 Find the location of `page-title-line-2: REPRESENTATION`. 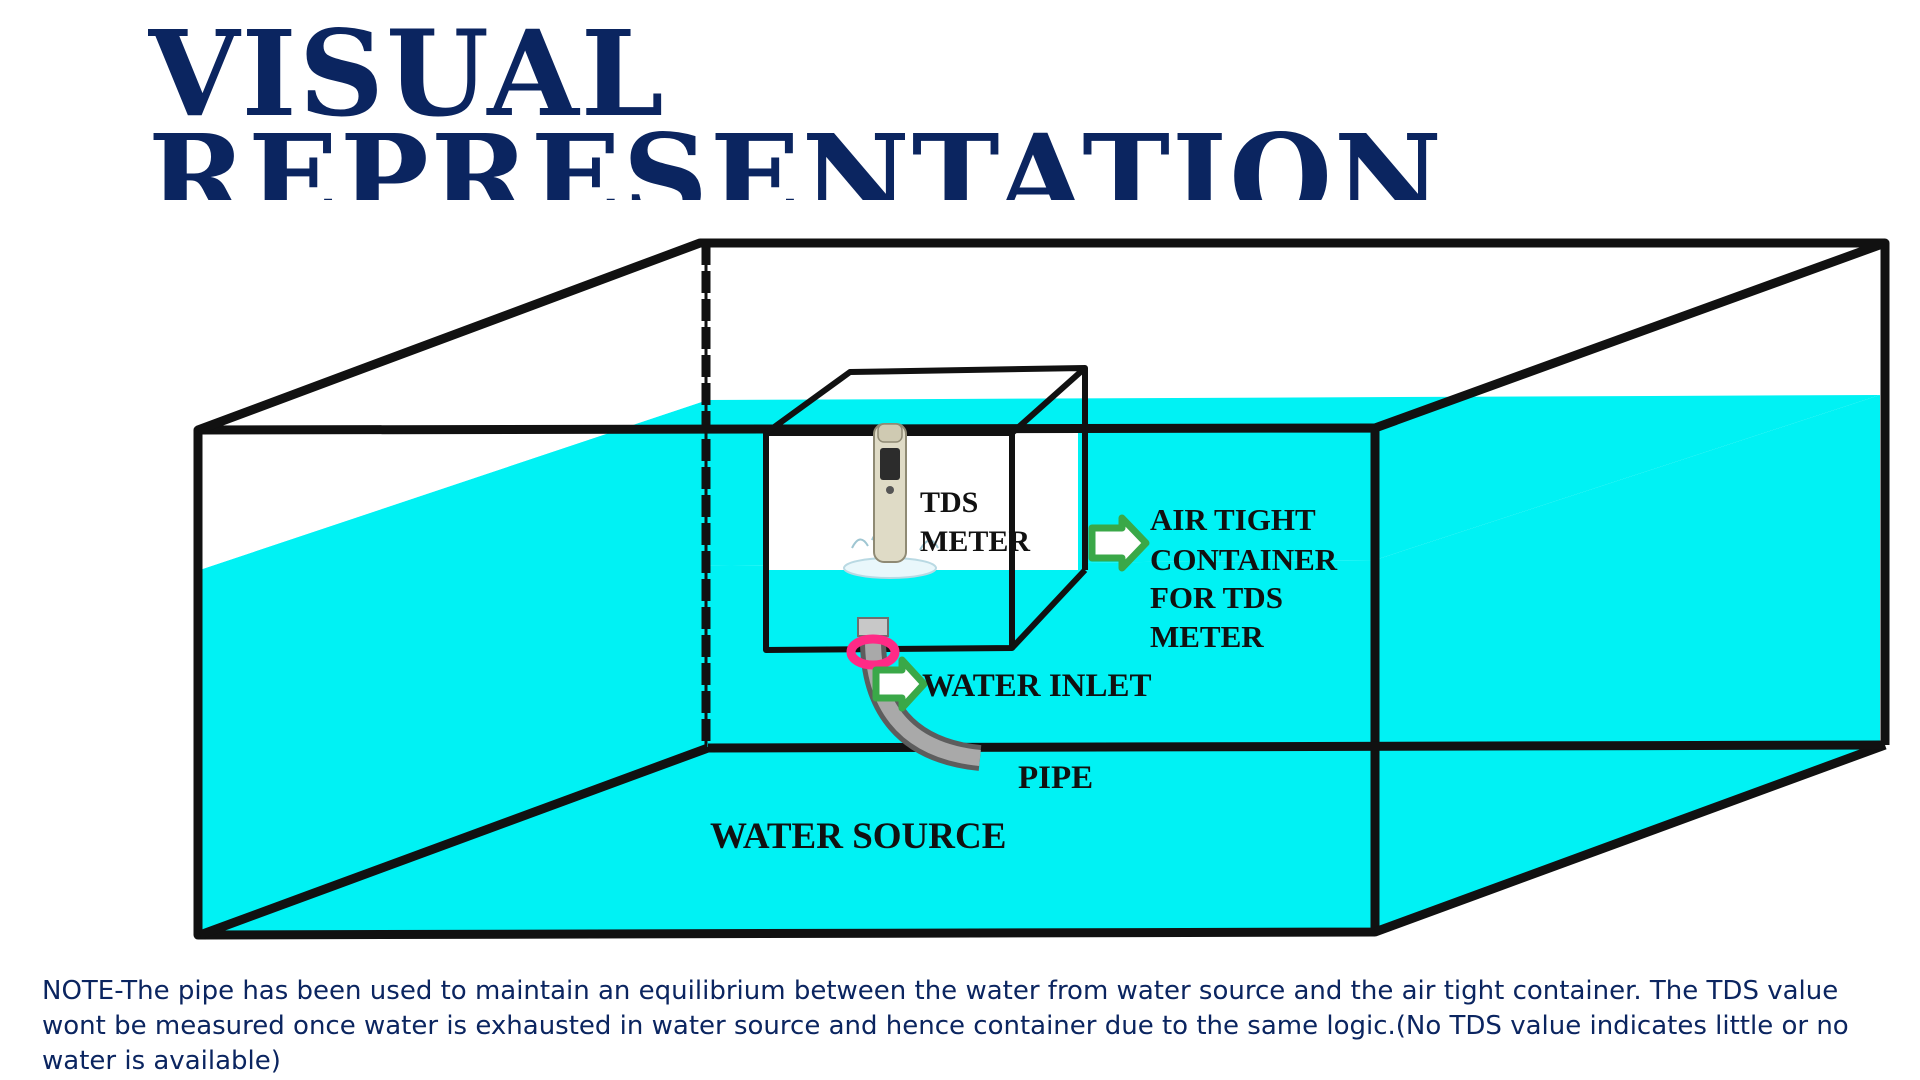

page-title-line-2: REPRESENTATION is located at coordinates (796, 154).